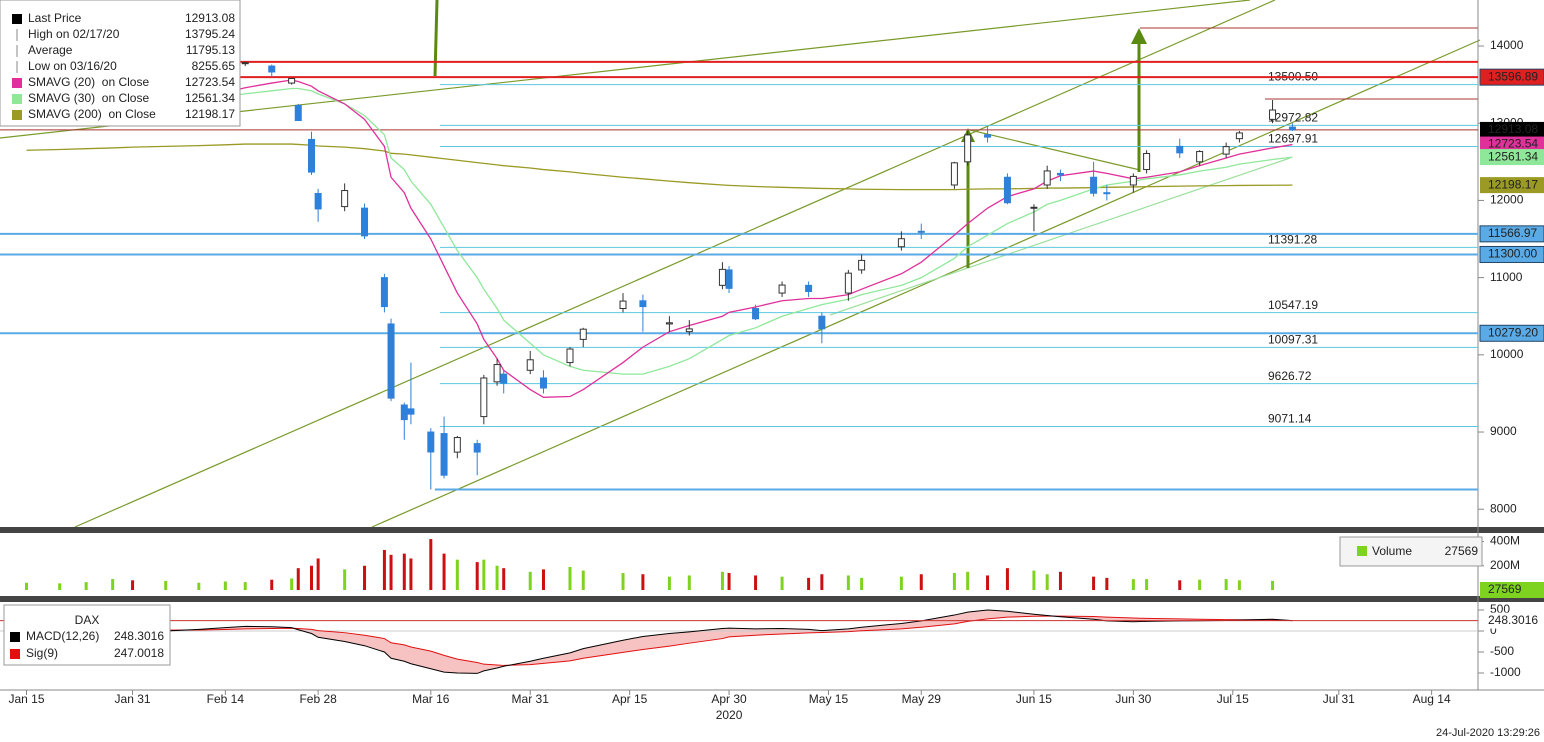 This screenshot has height=742, width=1544. I want to click on x-tick-label: Feb 14, so click(226, 699).